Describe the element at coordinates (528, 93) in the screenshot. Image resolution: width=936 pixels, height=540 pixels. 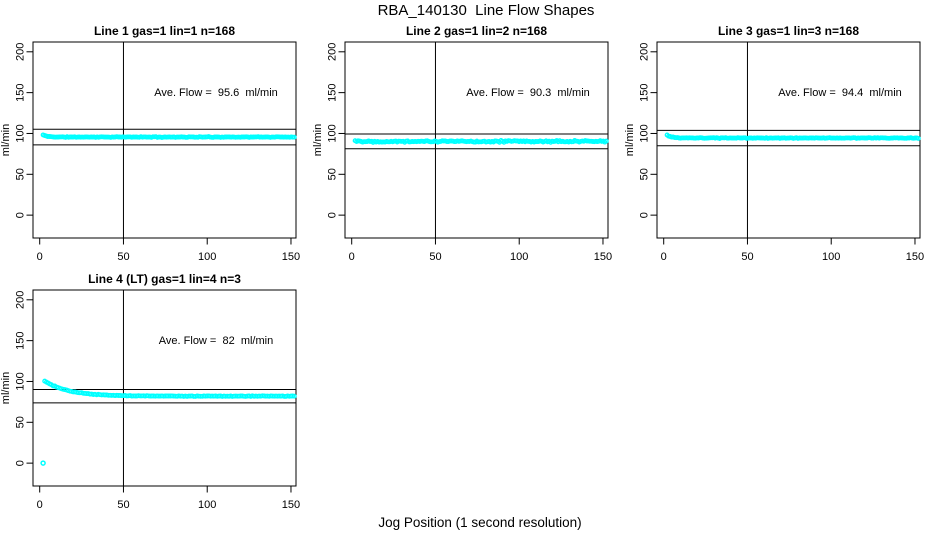
I see `avg-flow-annotation: Ave. Flow = 90.3 ml/min` at that location.